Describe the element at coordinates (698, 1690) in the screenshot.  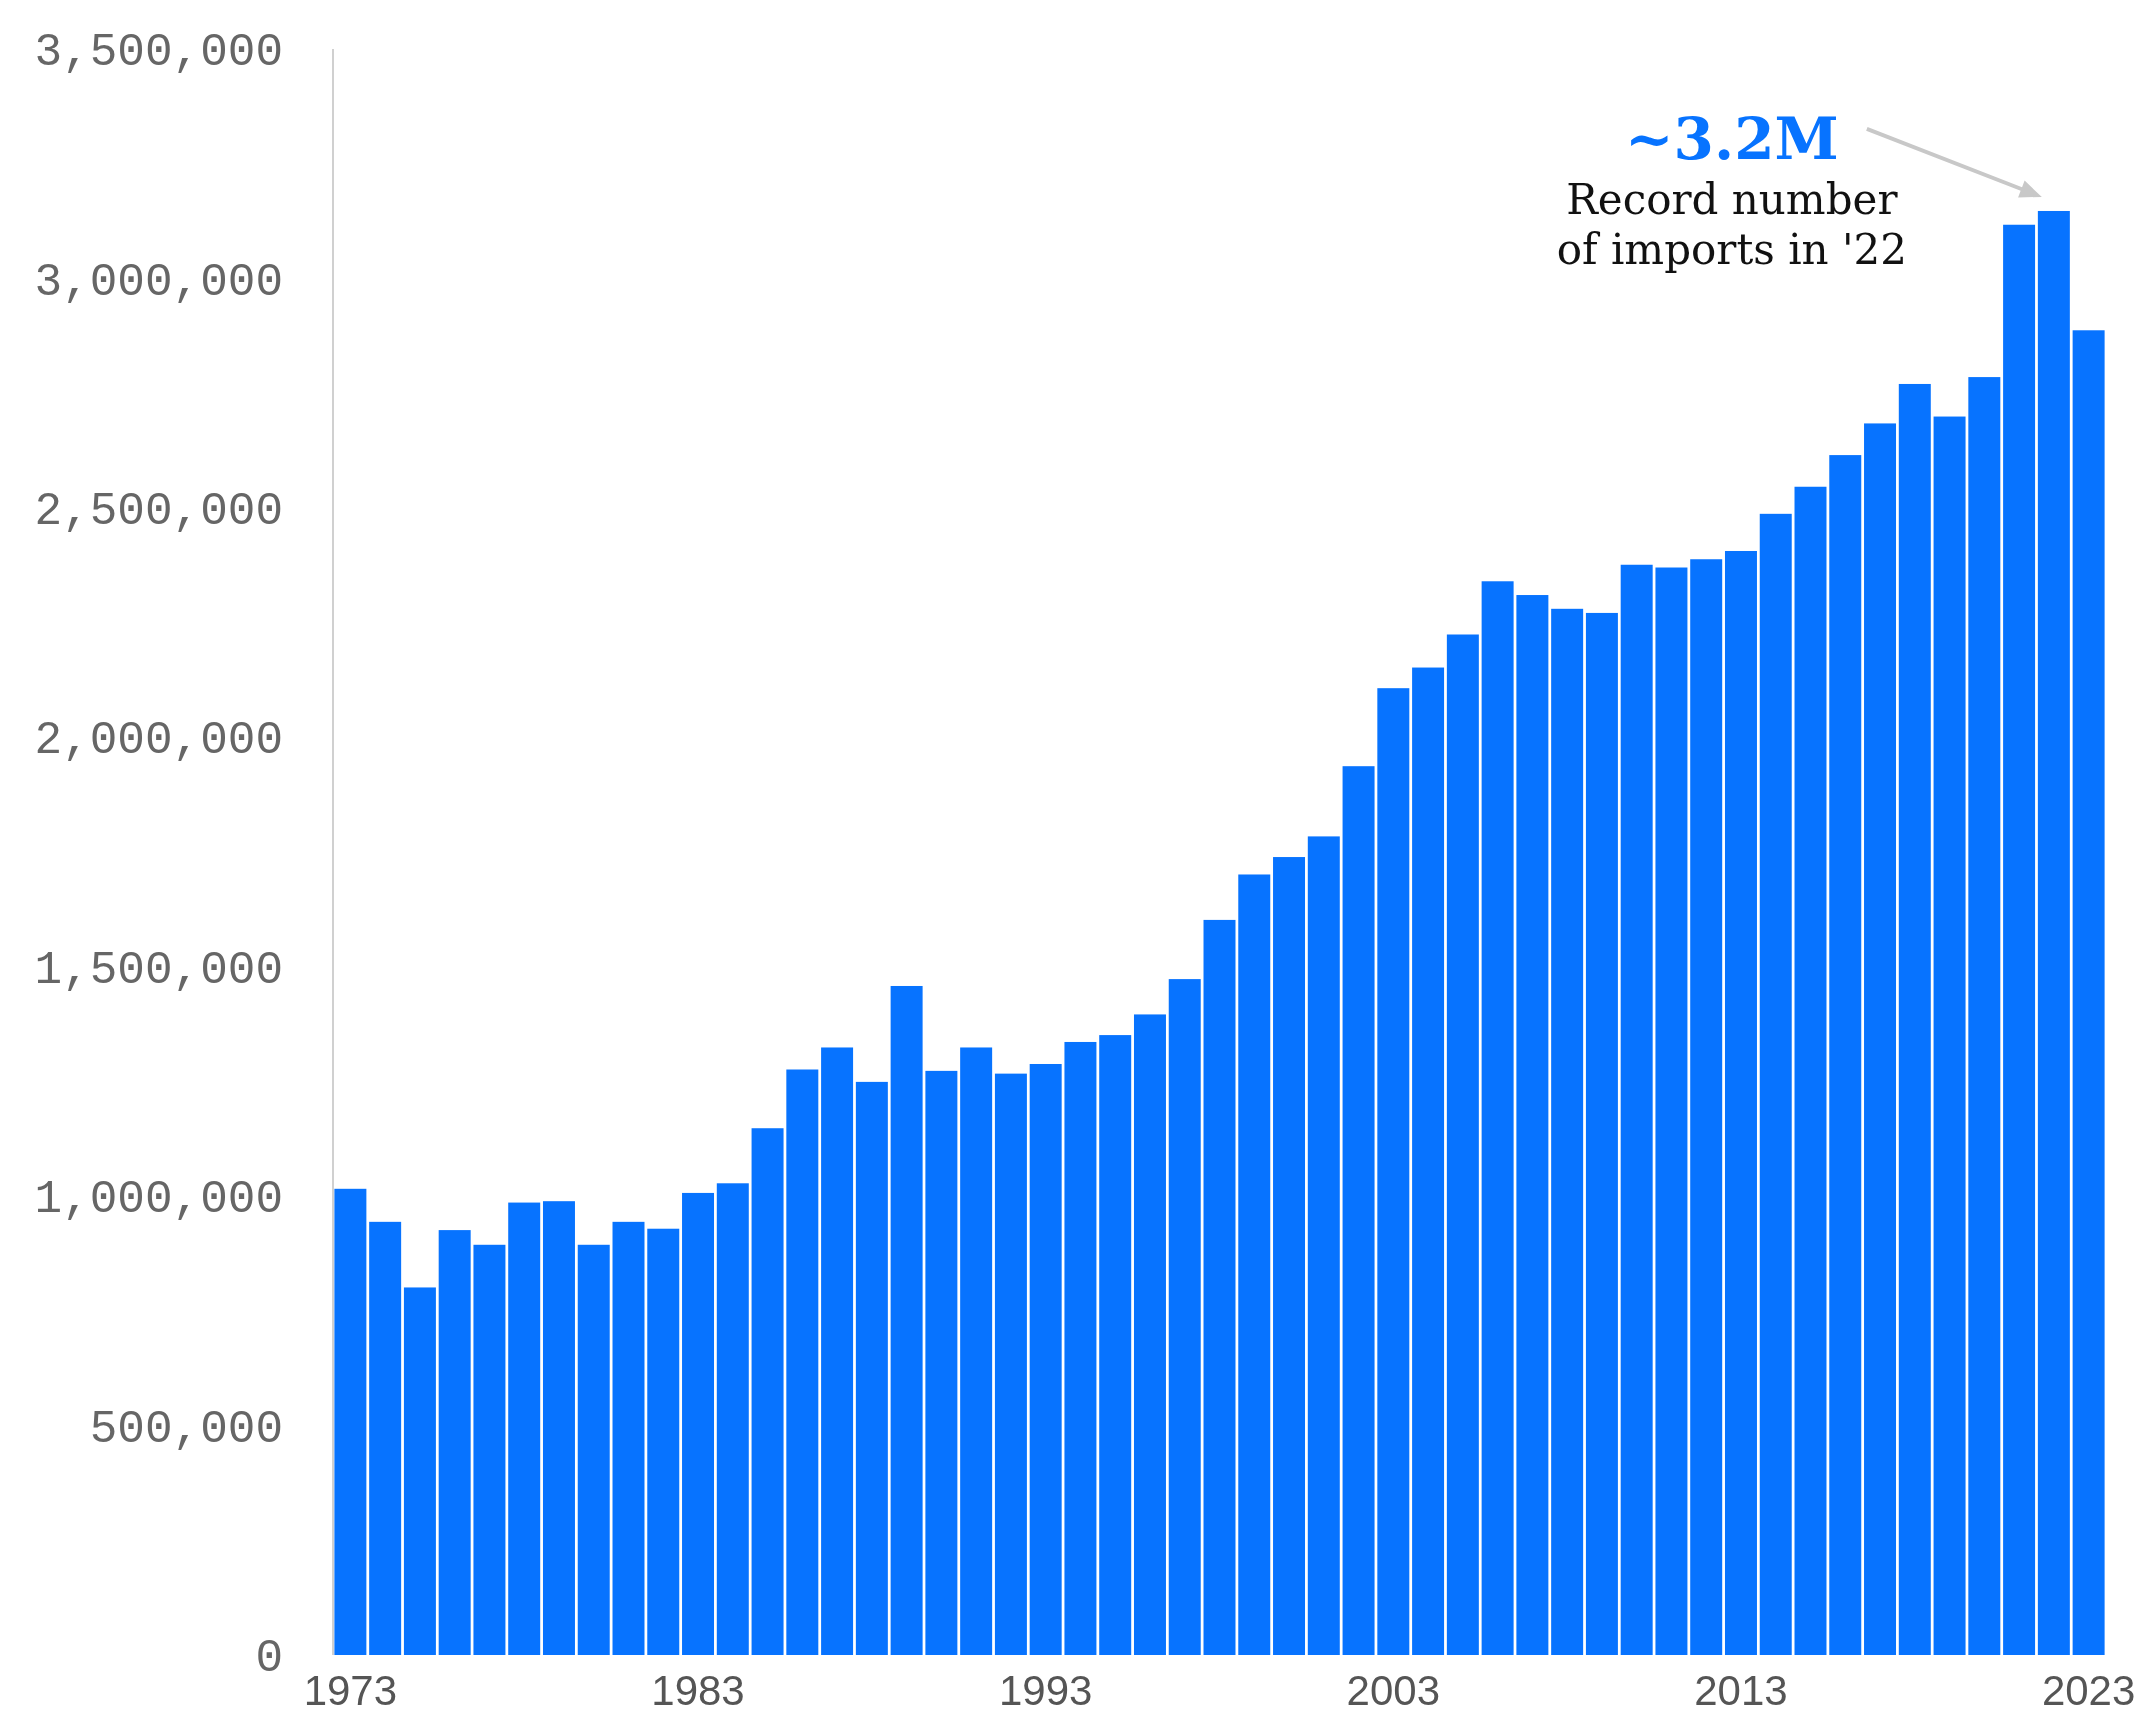
I see `x-tick-label: 1983` at that location.